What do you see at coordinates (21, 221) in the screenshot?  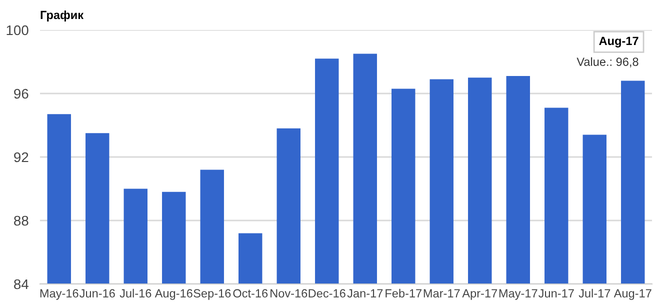 I see `y-tick-label: 88` at bounding box center [21, 221].